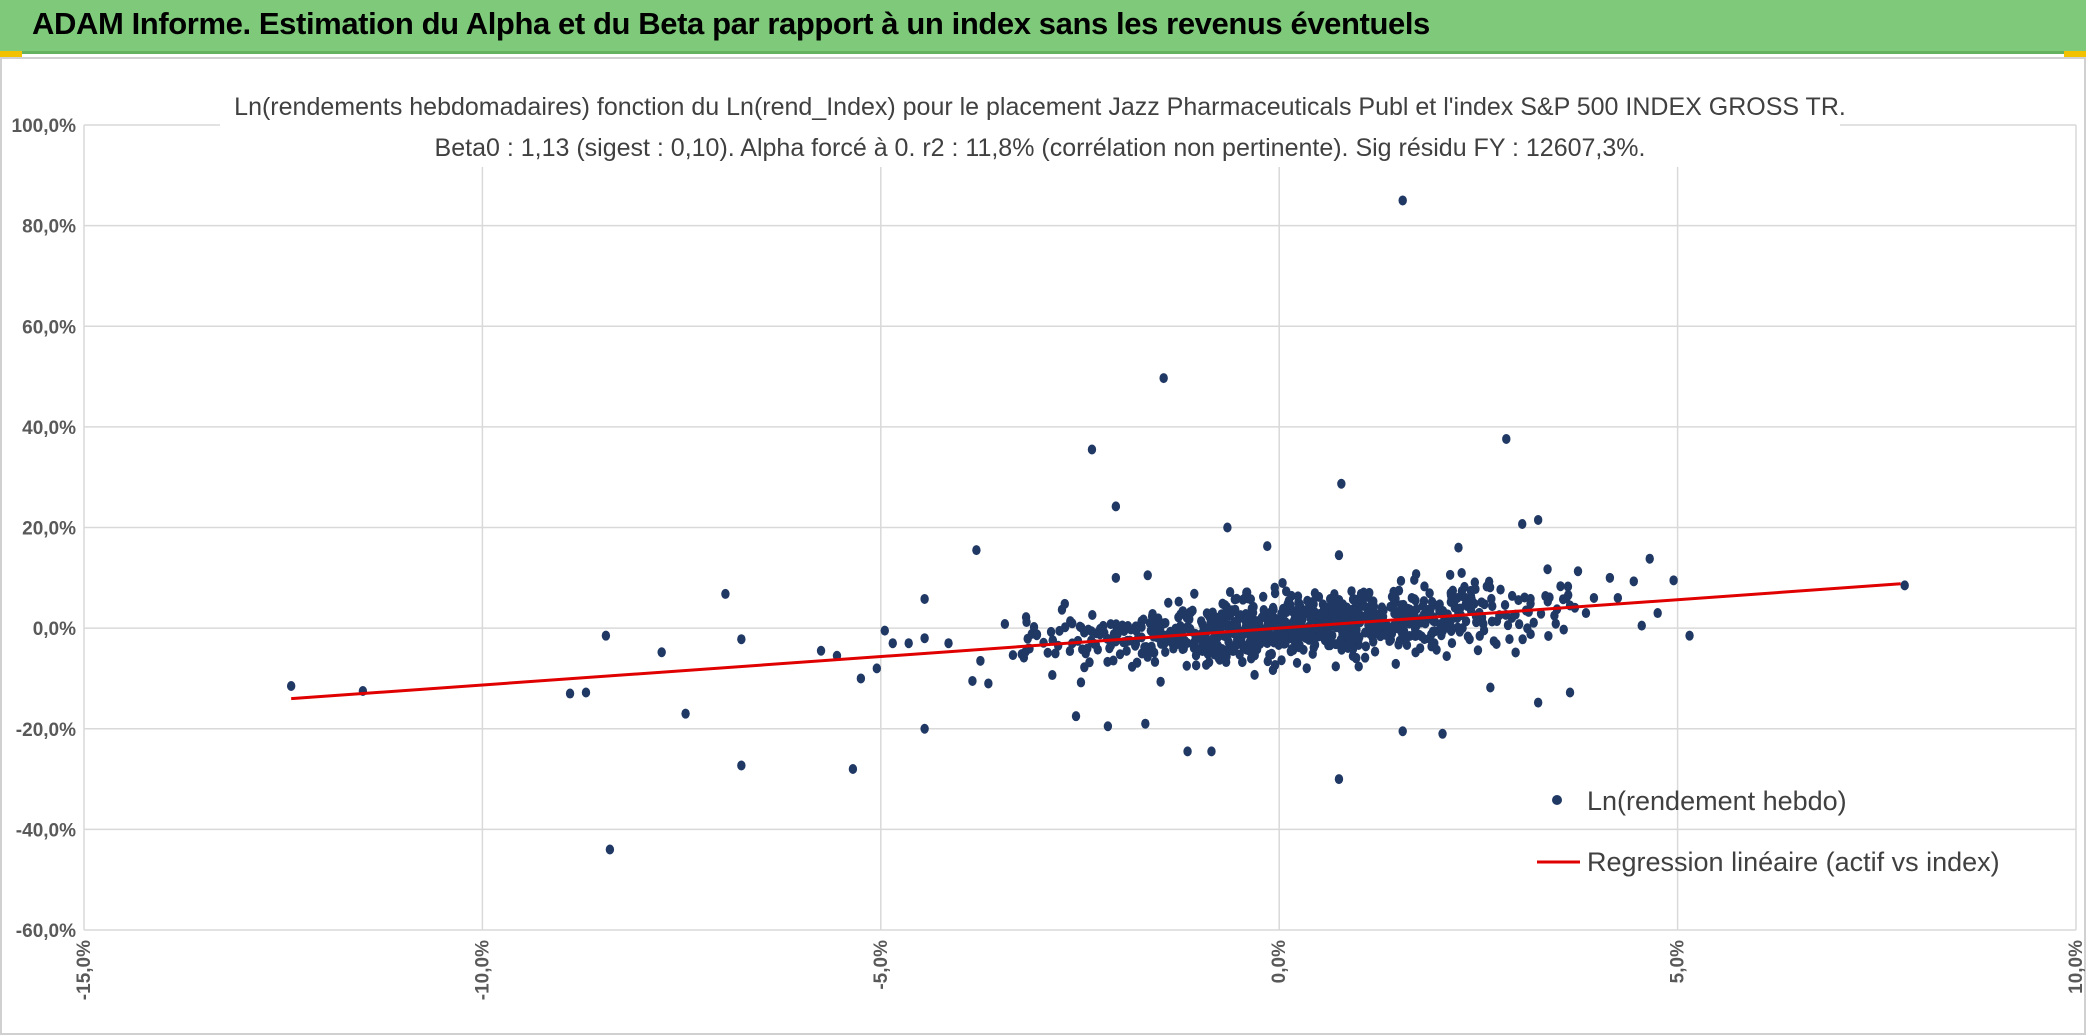  I want to click on y-tick-label: 40,0%, so click(49, 428).